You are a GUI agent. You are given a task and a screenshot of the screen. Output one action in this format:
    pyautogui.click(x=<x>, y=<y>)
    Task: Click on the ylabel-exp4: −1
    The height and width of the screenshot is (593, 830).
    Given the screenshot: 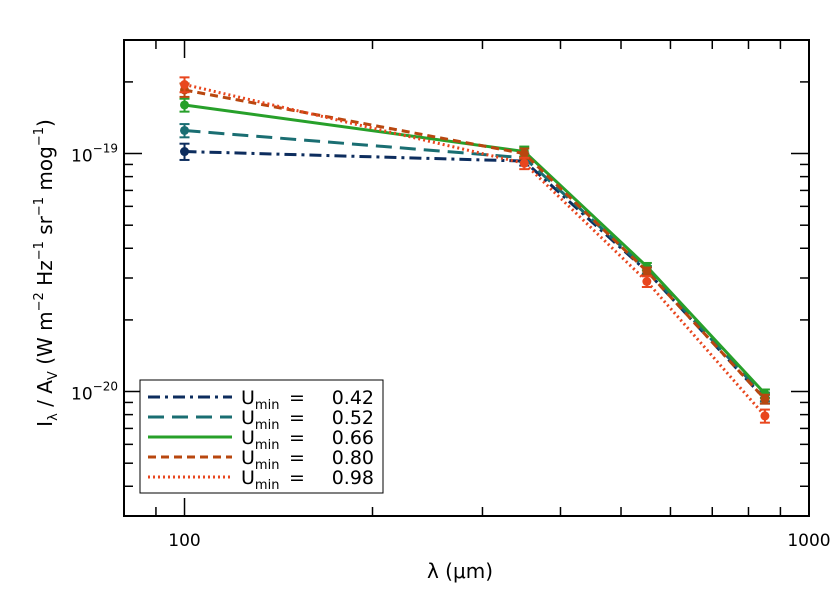 What is the action you would take?
    pyautogui.click(x=39, y=136)
    